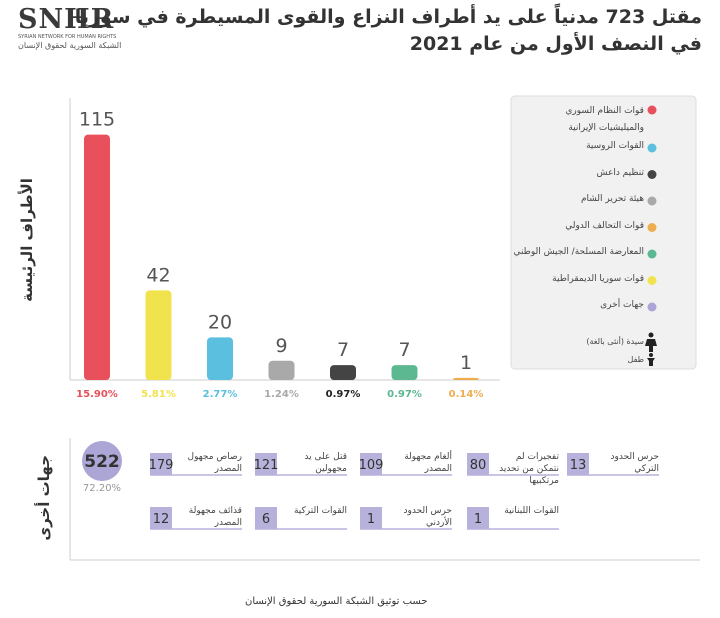 The width and height of the screenshot is (720, 618). I want to click on item-value: 179, so click(161, 465).